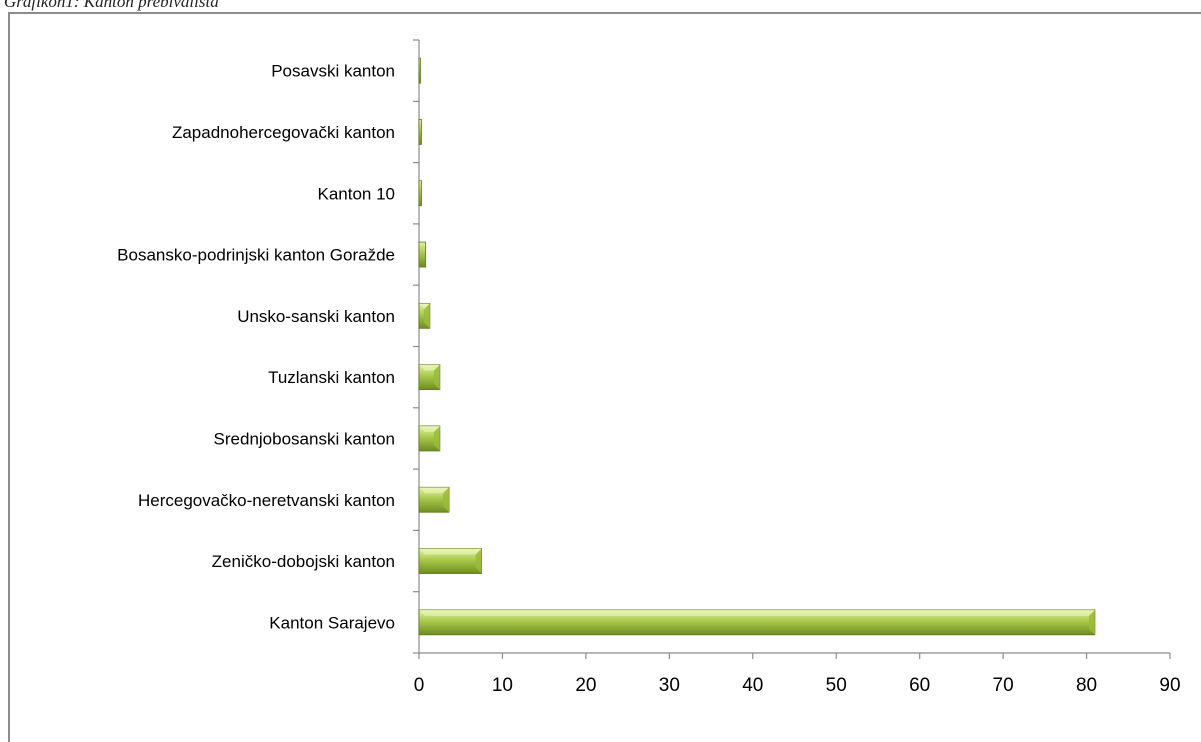 Image resolution: width=1201 pixels, height=742 pixels. What do you see at coordinates (1086, 685) in the screenshot?
I see `x-tick-label: 80` at bounding box center [1086, 685].